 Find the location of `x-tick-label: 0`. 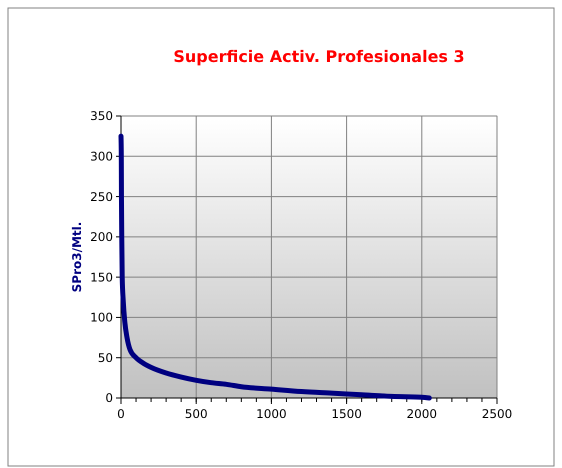

x-tick-label: 0 is located at coordinates (121, 414).